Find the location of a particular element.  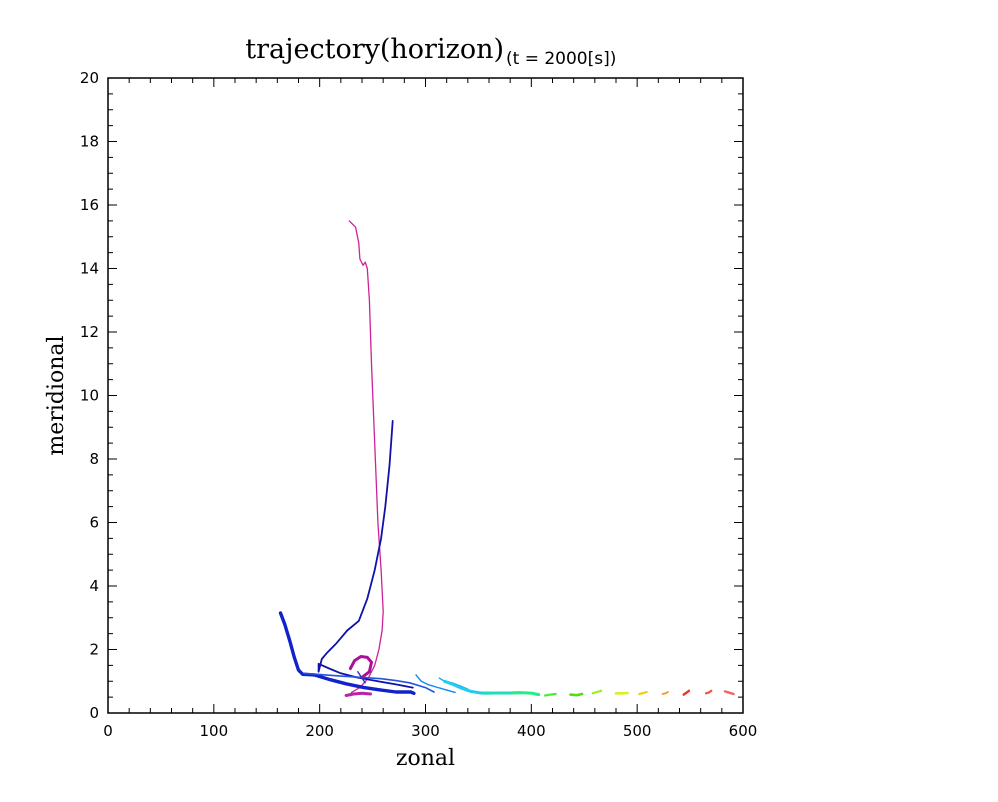

x-tick-label: 200 is located at coordinates (319, 731).